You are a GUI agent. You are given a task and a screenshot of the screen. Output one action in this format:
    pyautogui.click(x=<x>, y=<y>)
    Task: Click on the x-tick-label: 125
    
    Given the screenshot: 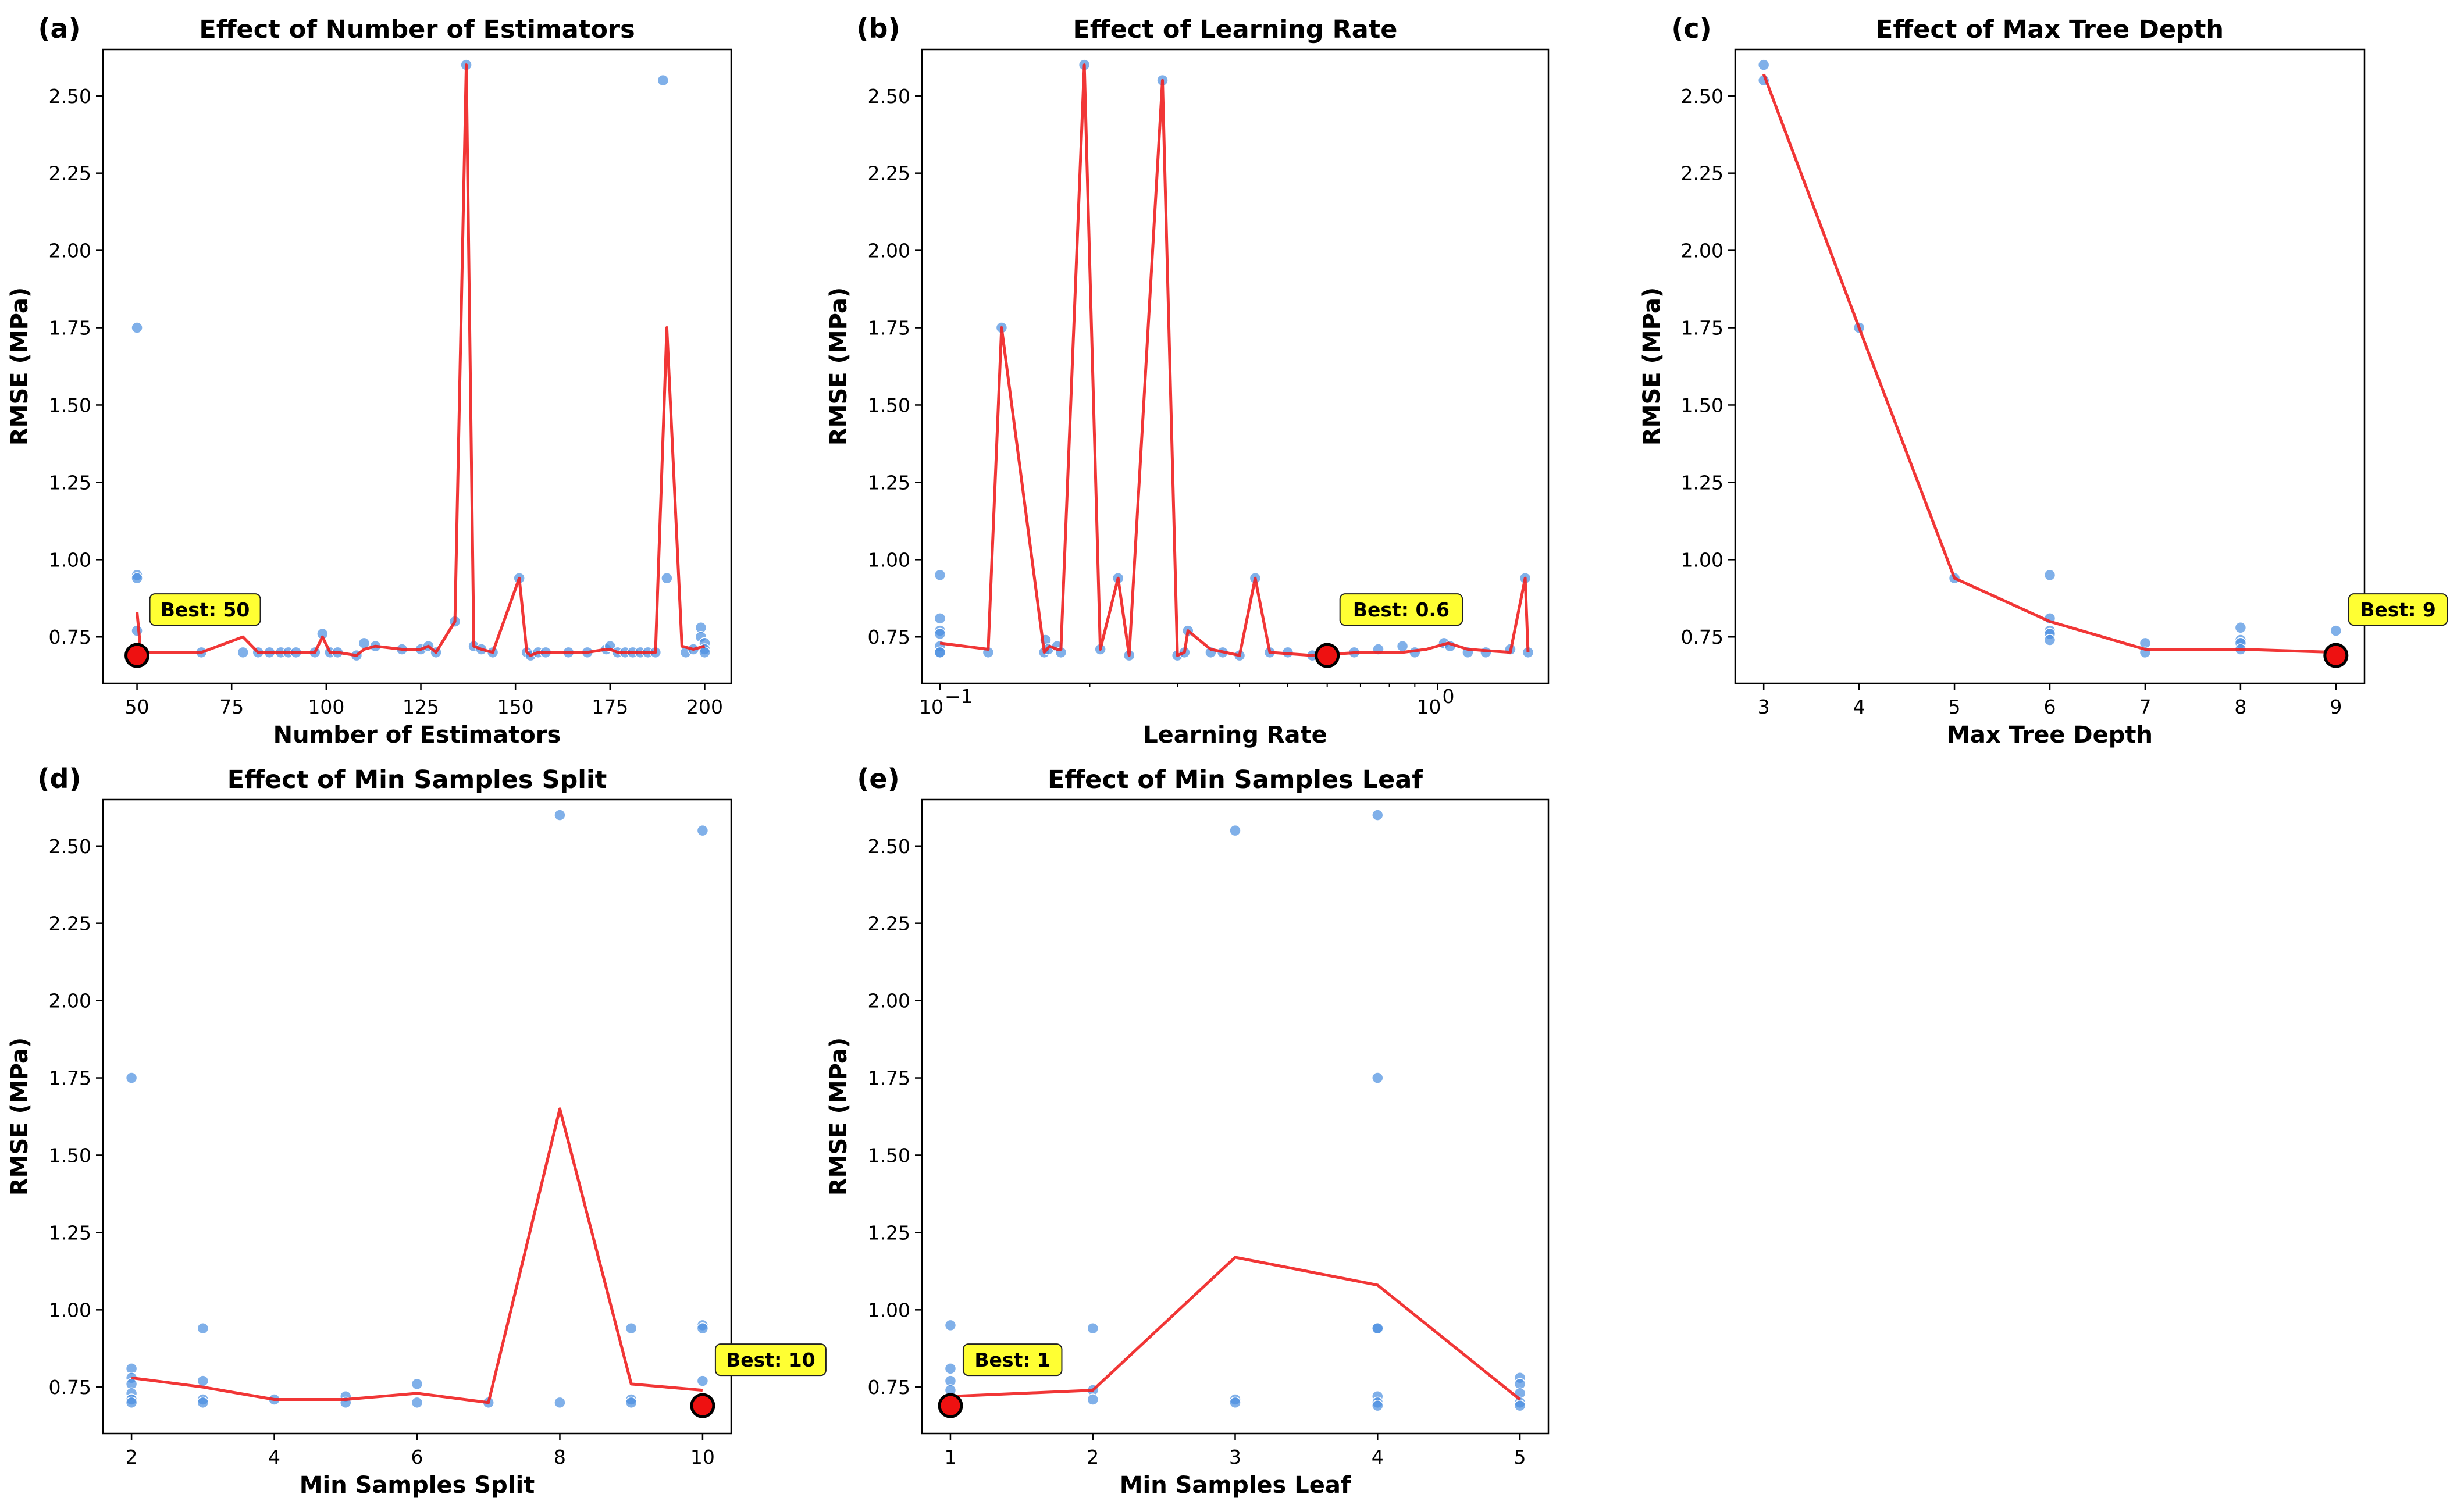 What is the action you would take?
    pyautogui.click(x=421, y=707)
    